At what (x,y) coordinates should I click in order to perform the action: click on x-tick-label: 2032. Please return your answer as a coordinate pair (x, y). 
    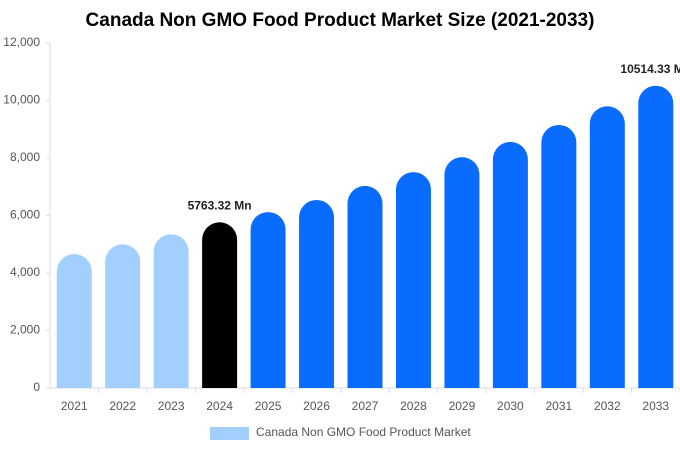
    Looking at the image, I should click on (607, 406).